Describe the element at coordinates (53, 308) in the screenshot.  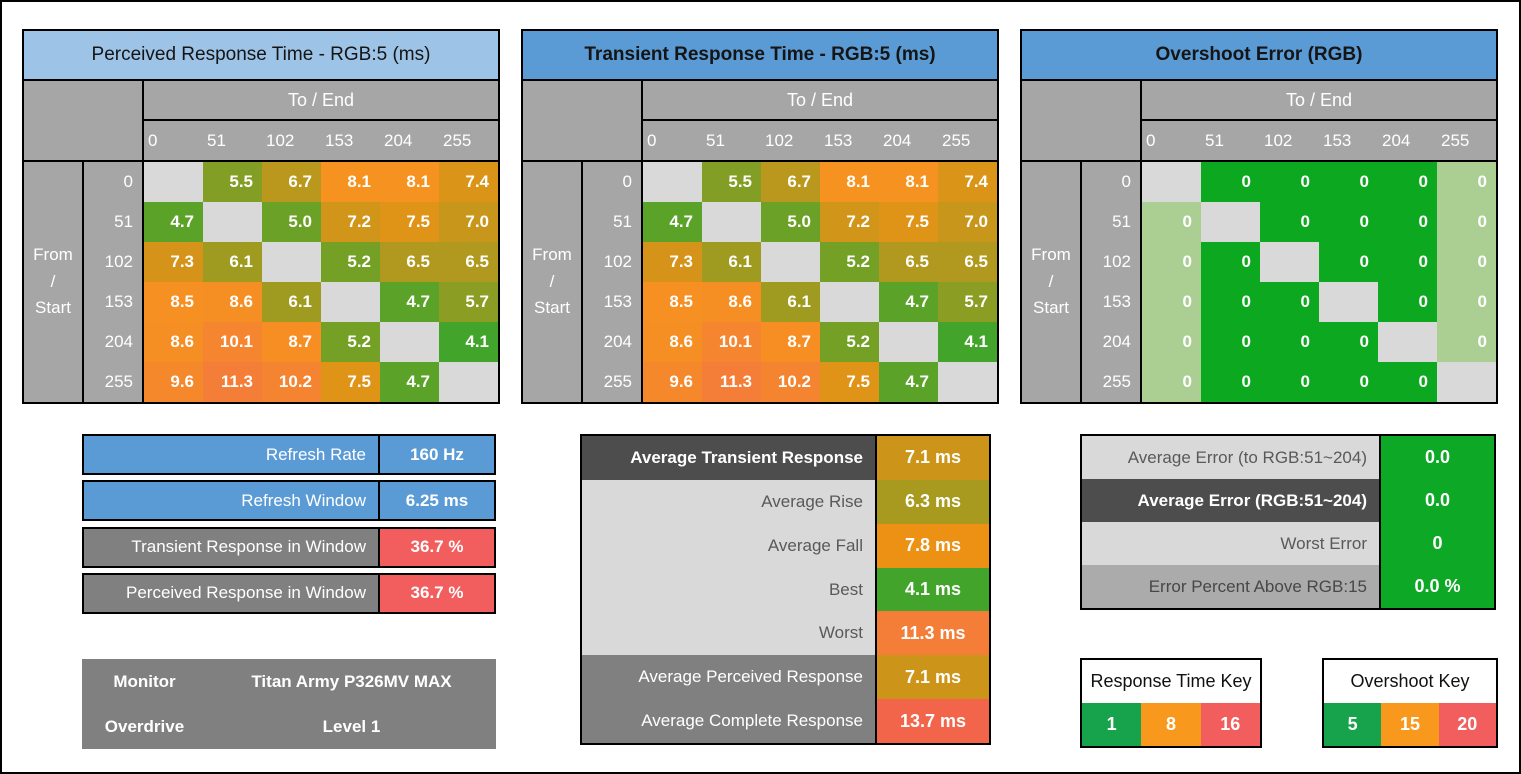
I see `from-start-line: Start` at that location.